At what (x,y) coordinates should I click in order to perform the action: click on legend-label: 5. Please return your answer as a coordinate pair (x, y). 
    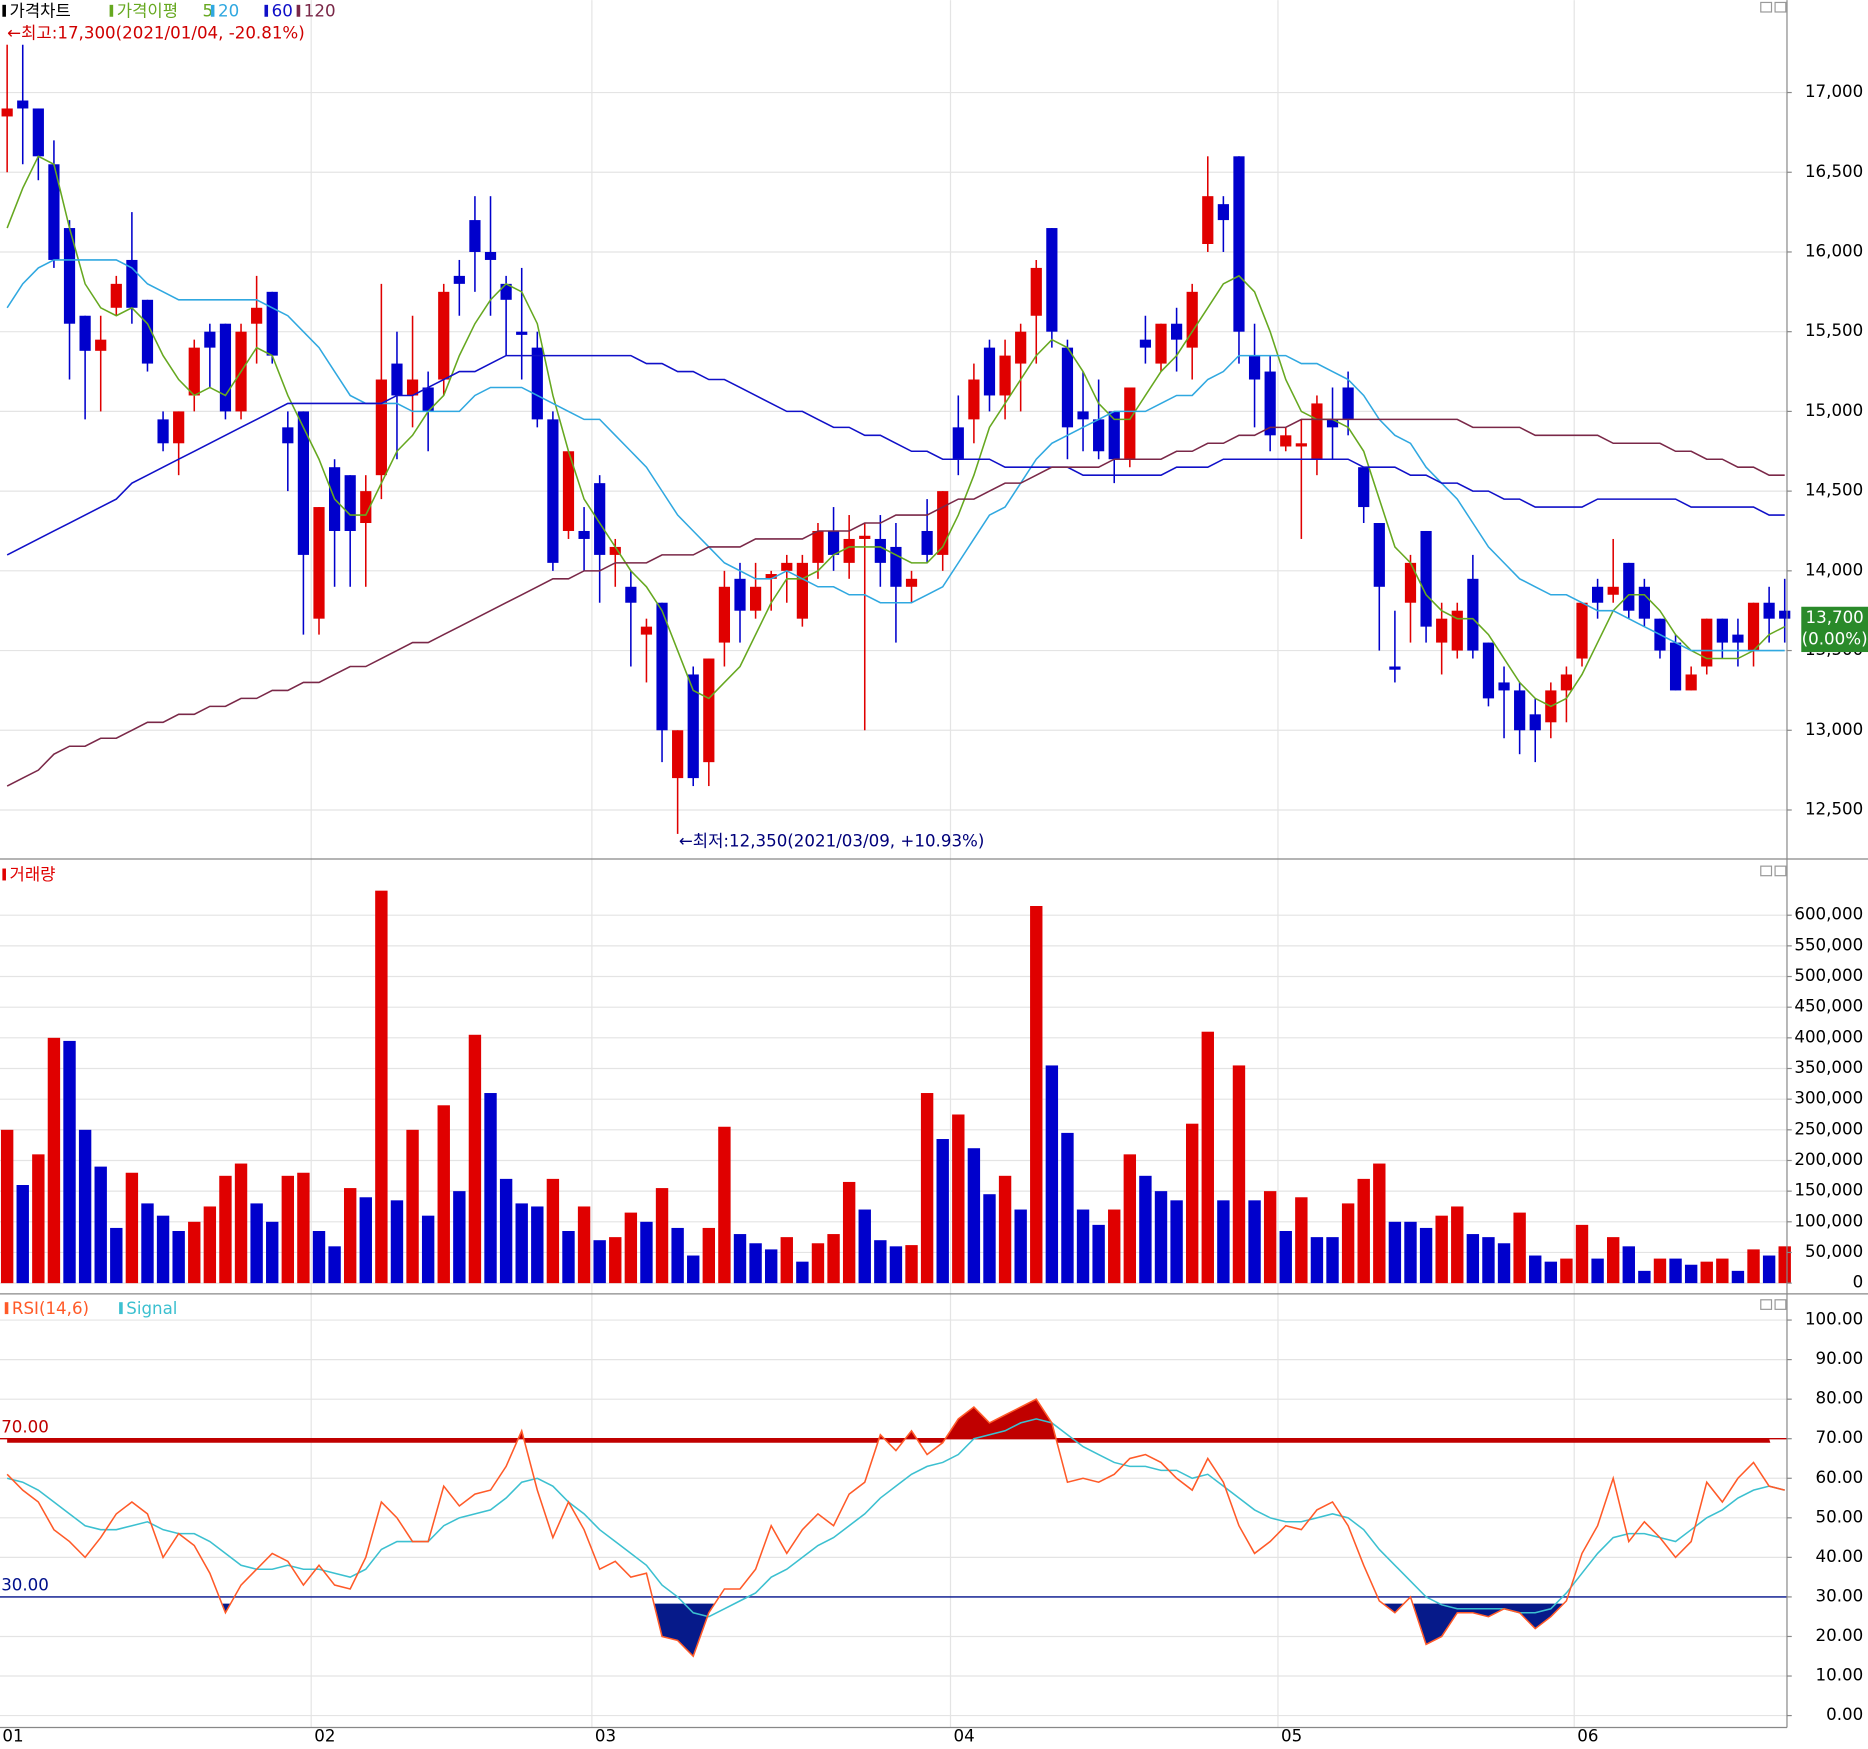
    Looking at the image, I should click on (208, 10).